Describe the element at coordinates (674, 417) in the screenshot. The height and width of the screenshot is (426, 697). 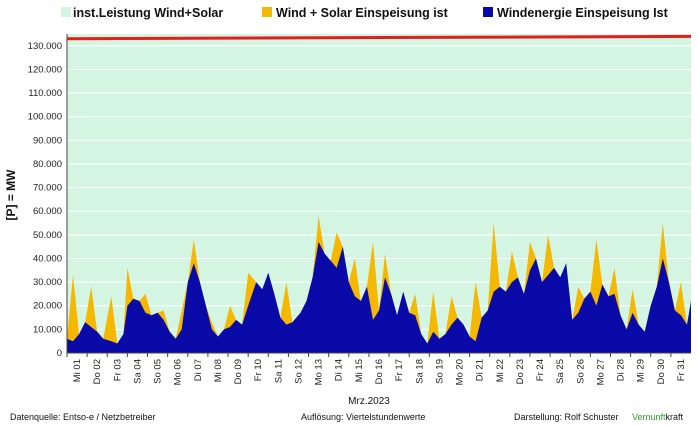
I see `brand-name-part2: kraft` at that location.